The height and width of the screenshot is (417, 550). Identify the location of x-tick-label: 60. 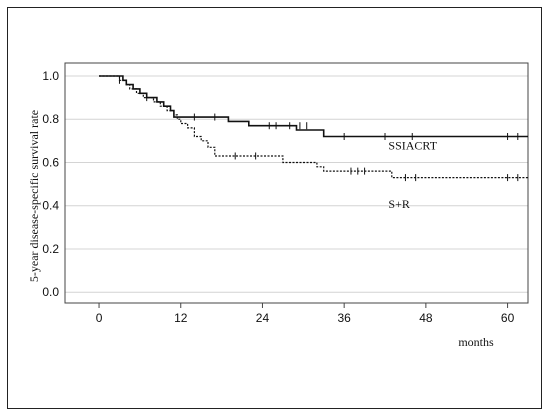
(508, 318).